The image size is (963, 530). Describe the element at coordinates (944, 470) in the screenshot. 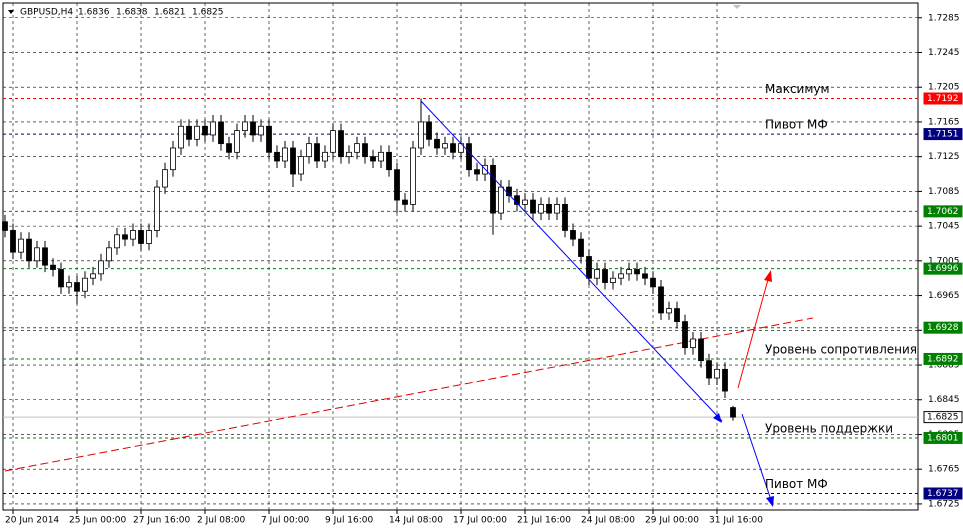

I see `y-tick-label: 1.6765` at that location.